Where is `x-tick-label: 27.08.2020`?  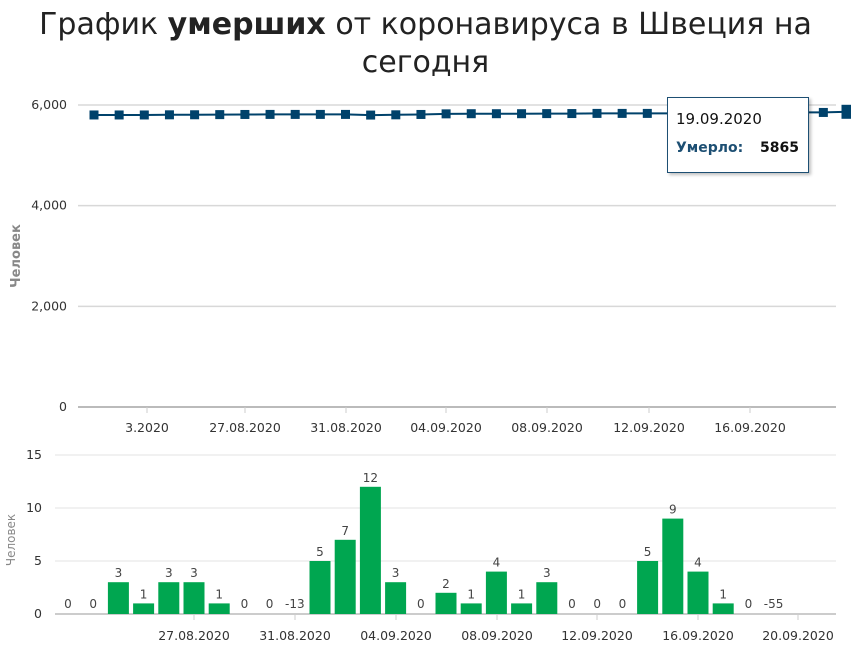 x-tick-label: 27.08.2020 is located at coordinates (245, 427).